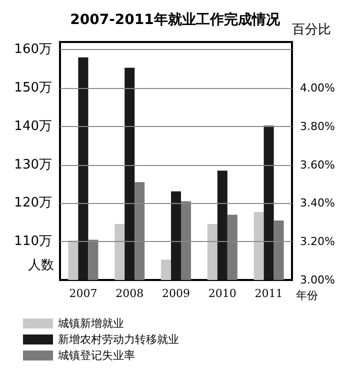 The height and width of the screenshot is (390, 350). What do you see at coordinates (311, 30) in the screenshot?
I see `y2-axis-title: 百分比` at bounding box center [311, 30].